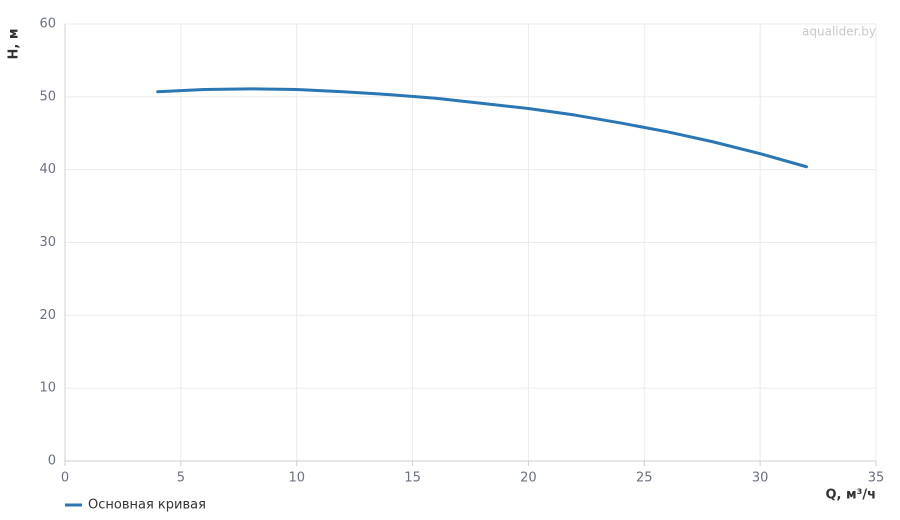 Image resolution: width=900 pixels, height=520 pixels. What do you see at coordinates (47, 169) in the screenshot?
I see `y-tick-label: 40` at bounding box center [47, 169].